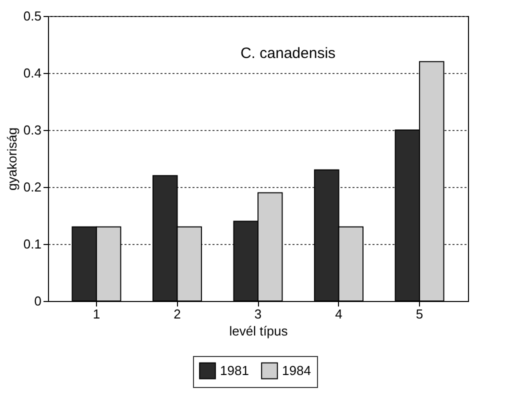 This screenshot has width=506, height=405. Describe the element at coordinates (288, 53) in the screenshot. I see `text: C. canadensis` at that location.